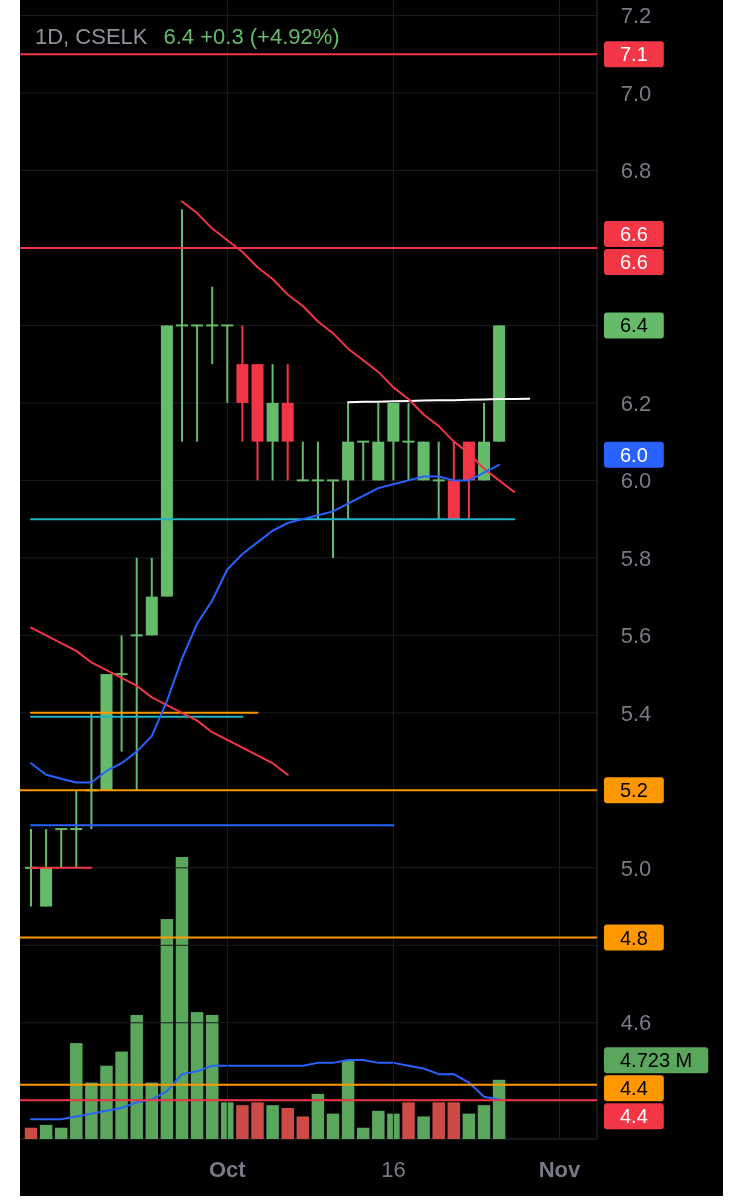 This screenshot has width=743, height=1200. I want to click on y-tick-label: 5.4, so click(636, 713).